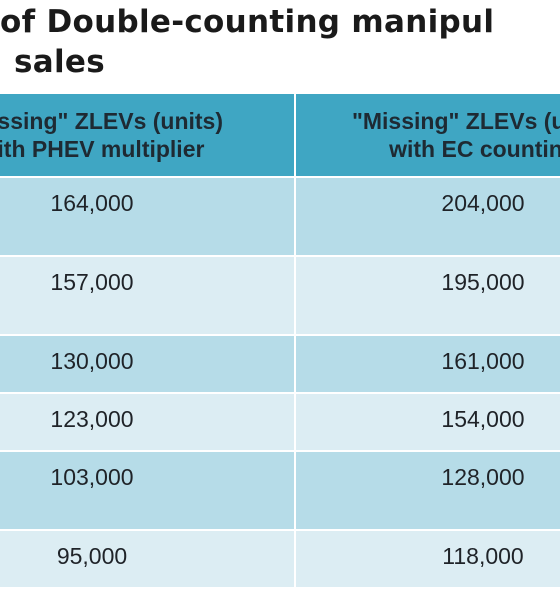 The height and width of the screenshot is (600, 560). Describe the element at coordinates (427, 295) in the screenshot. I see `cell-ec: 195,000` at that location.